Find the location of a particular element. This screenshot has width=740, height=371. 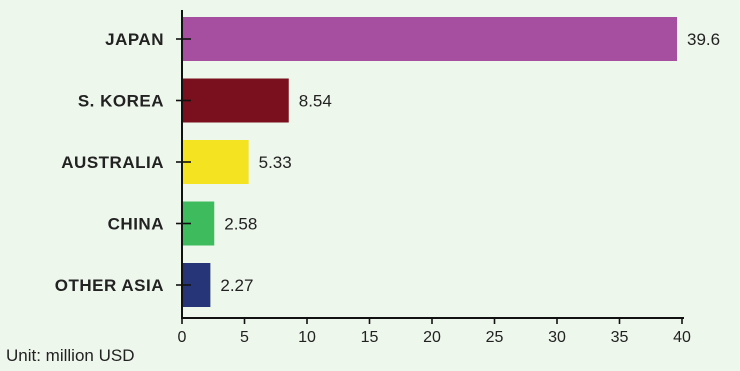

bar-s-korea is located at coordinates (235, 100).